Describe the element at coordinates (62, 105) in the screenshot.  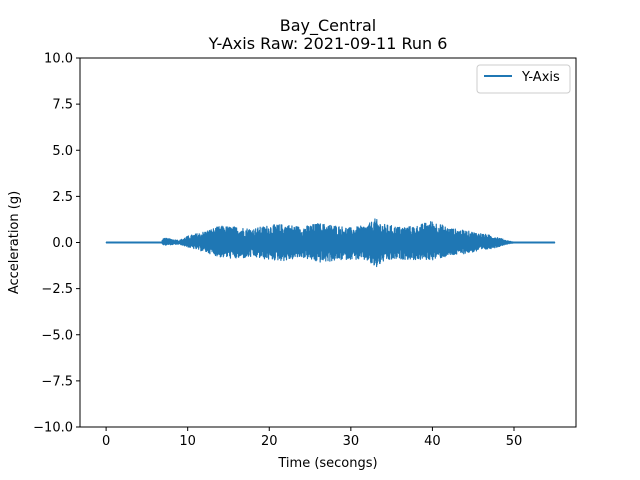
I see `y-tick-label: 7.5` at that location.